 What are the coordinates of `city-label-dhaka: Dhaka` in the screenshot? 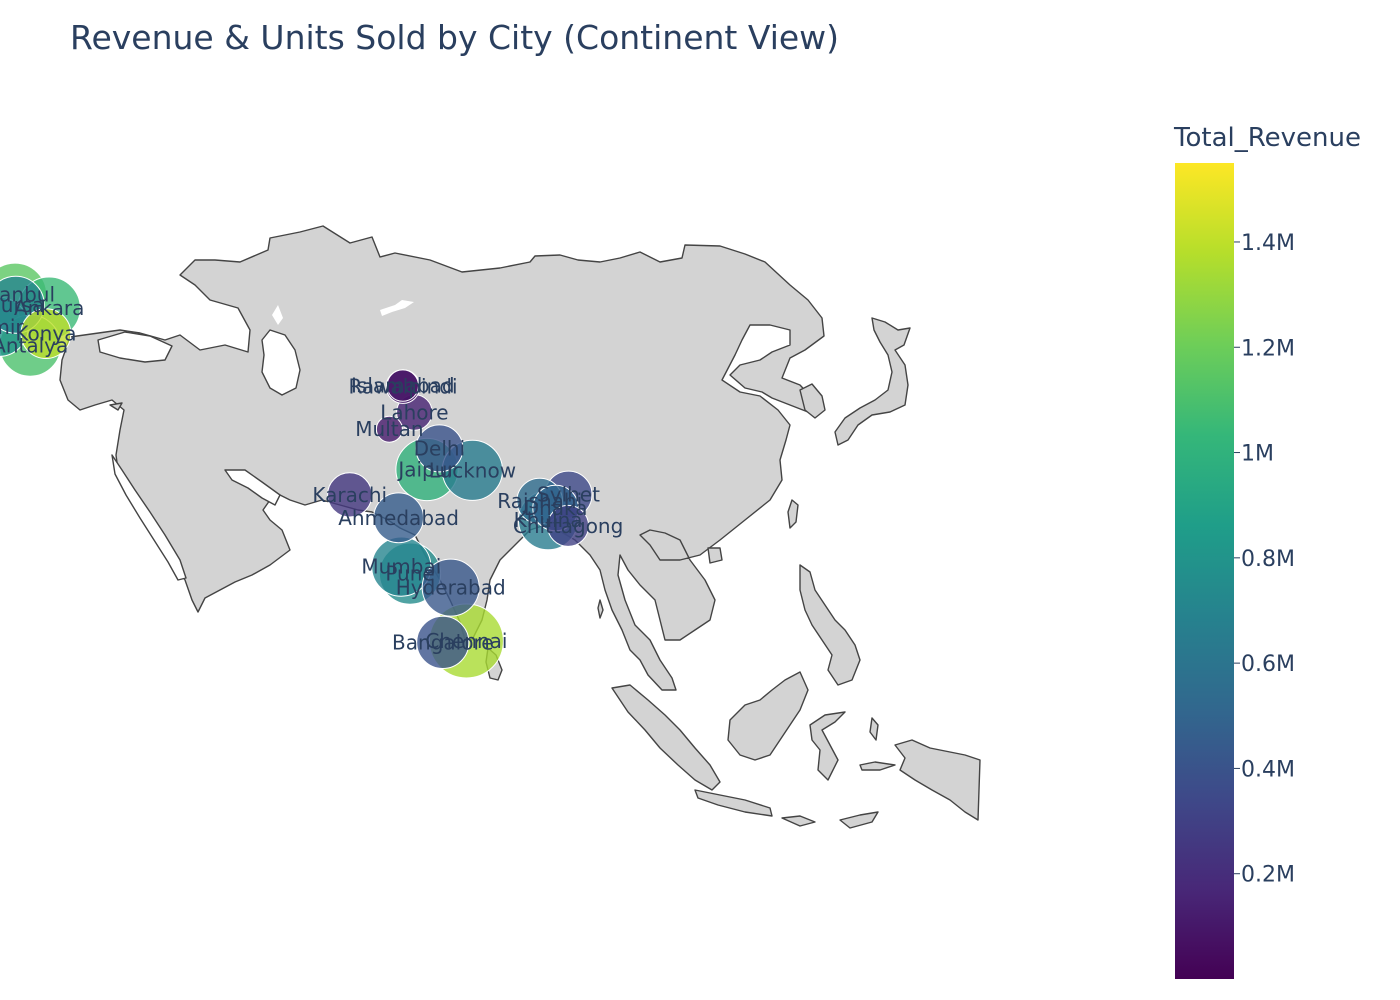 It's located at (556, 508).